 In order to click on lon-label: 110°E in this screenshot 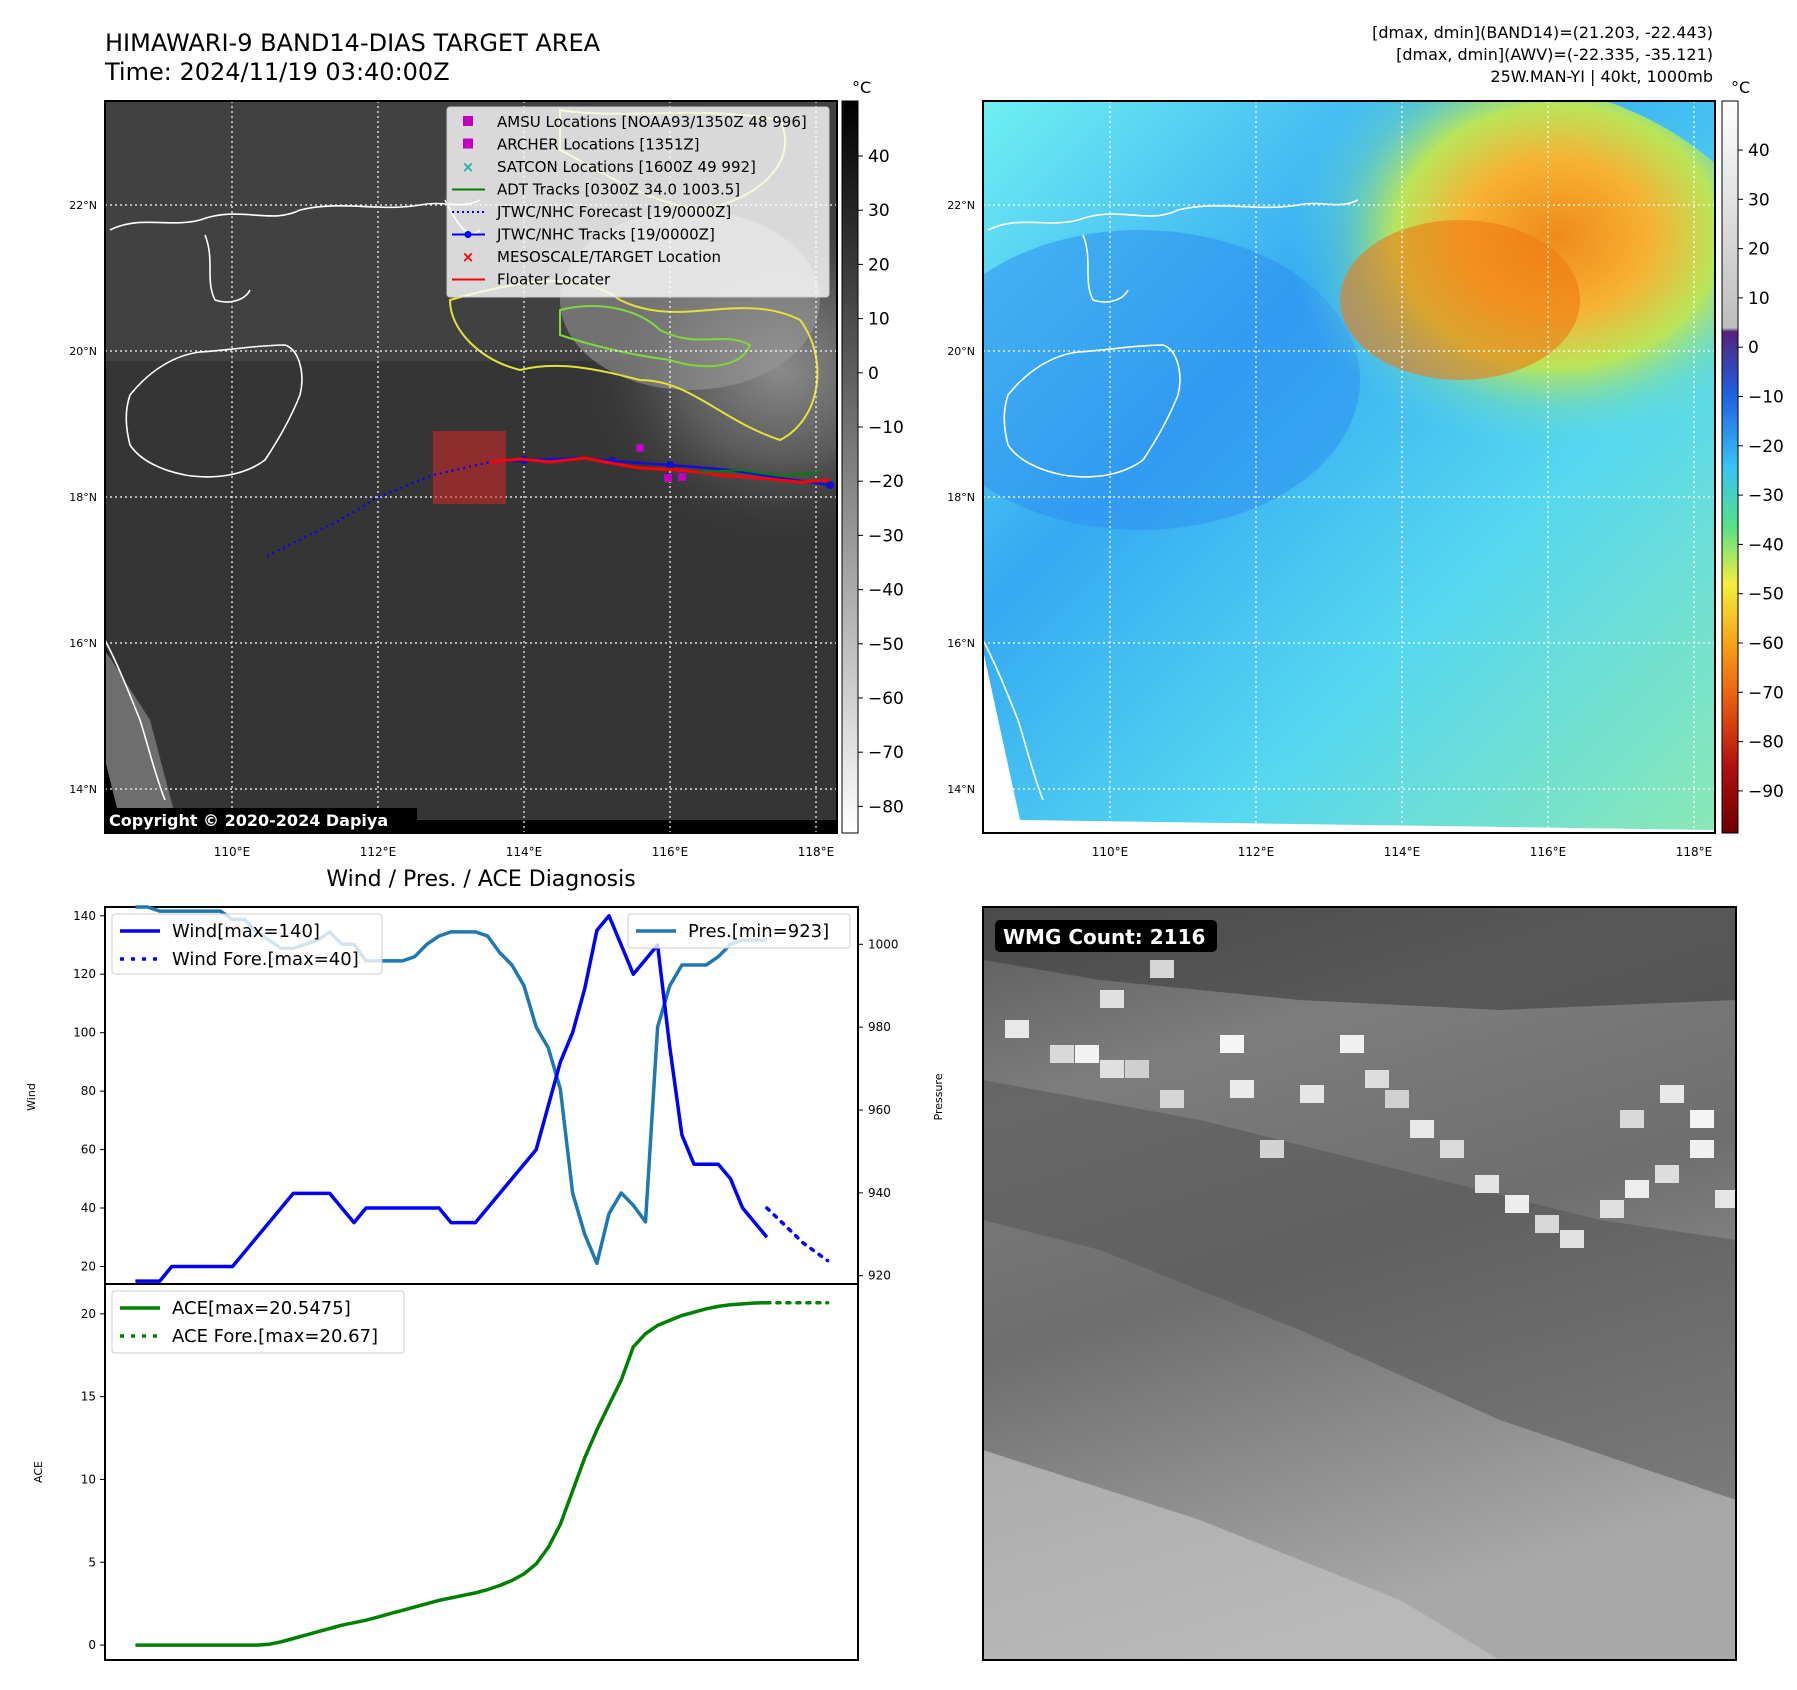, I will do `click(1110, 852)`.